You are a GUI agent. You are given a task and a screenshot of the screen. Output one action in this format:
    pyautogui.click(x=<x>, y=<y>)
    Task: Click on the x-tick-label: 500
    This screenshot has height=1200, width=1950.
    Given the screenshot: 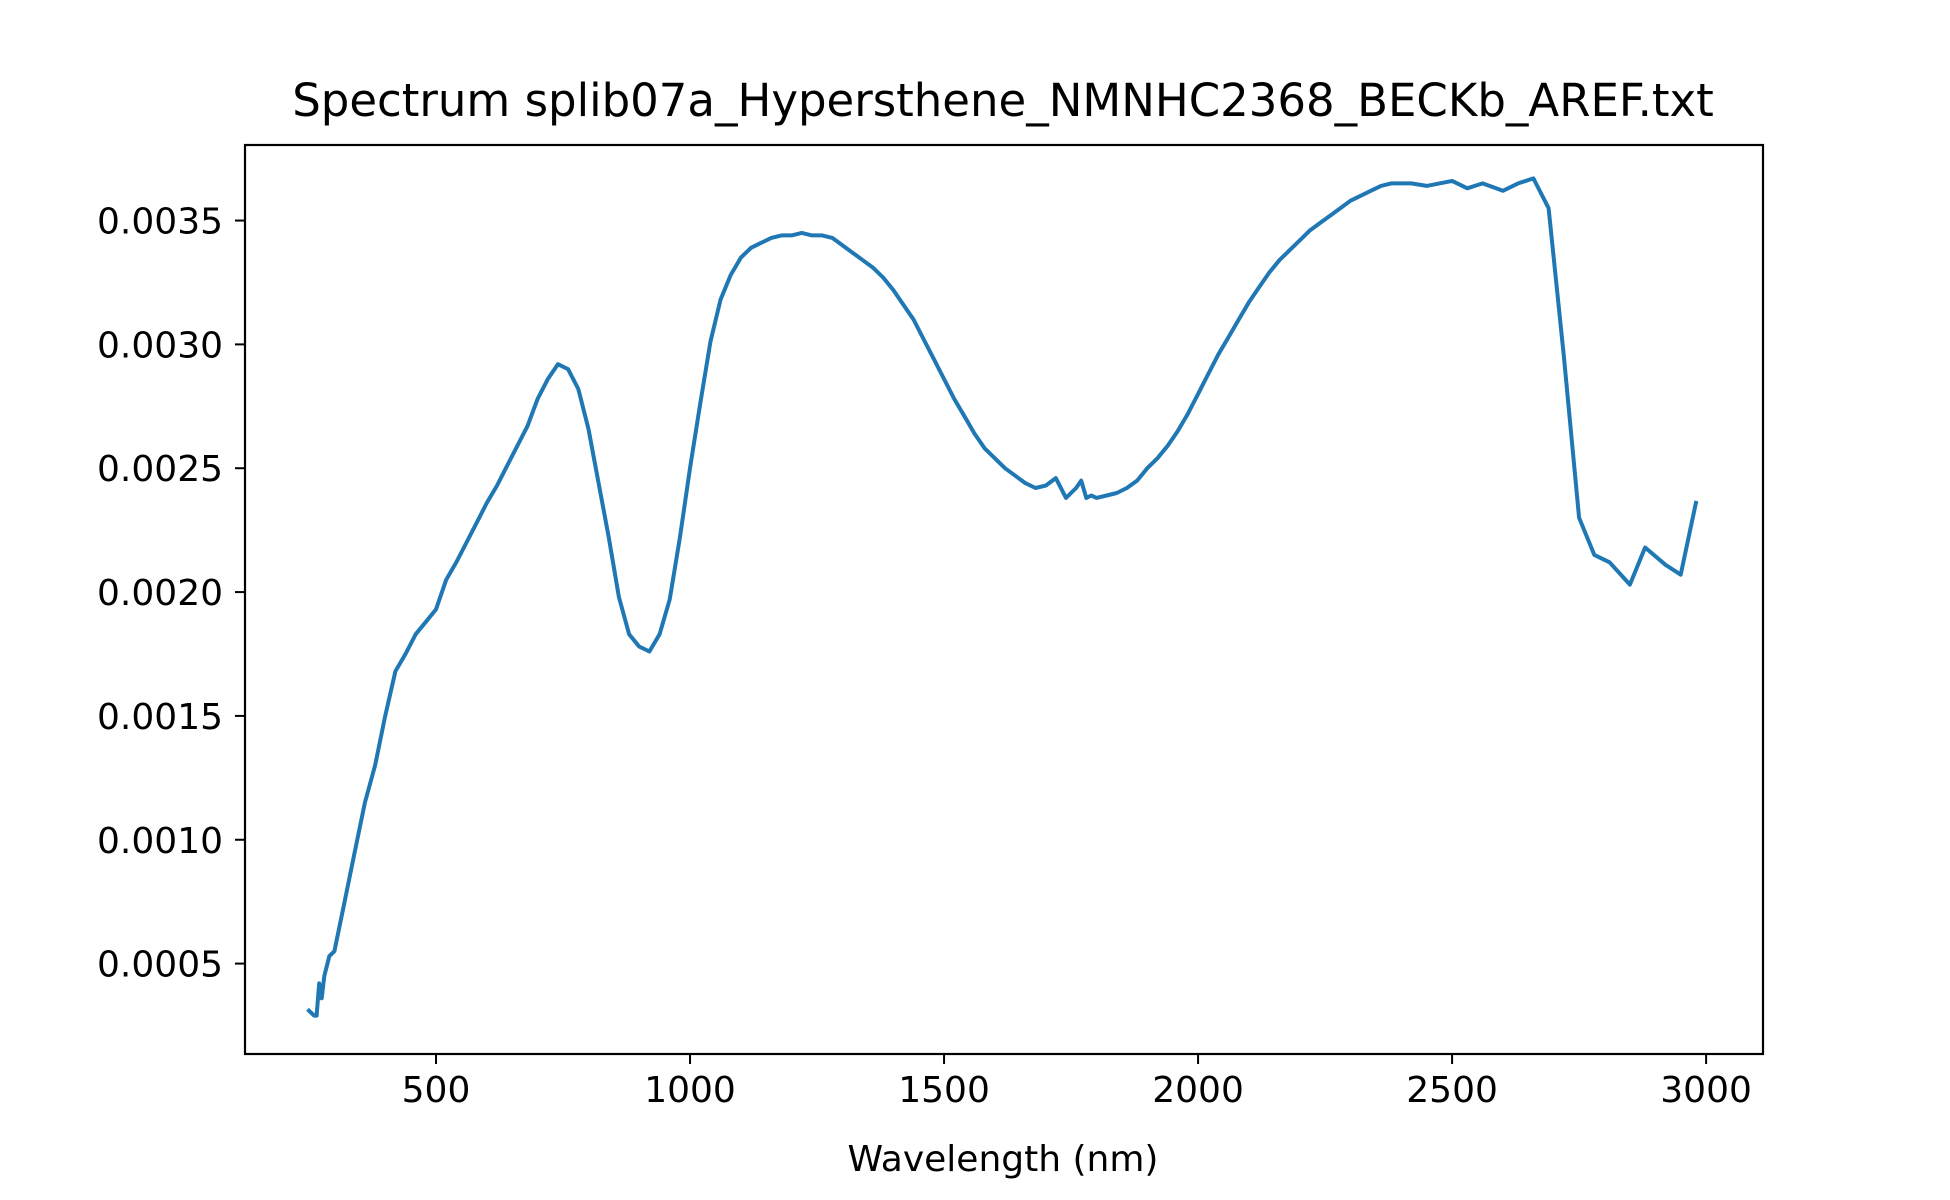 What is the action you would take?
    pyautogui.click(x=436, y=1090)
    